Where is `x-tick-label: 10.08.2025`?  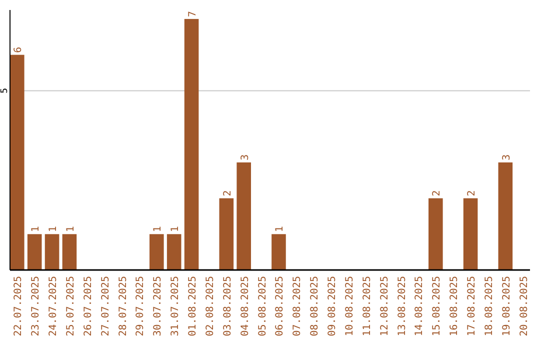
x-tick-label: 10.08.2025 is located at coordinates (350, 306).